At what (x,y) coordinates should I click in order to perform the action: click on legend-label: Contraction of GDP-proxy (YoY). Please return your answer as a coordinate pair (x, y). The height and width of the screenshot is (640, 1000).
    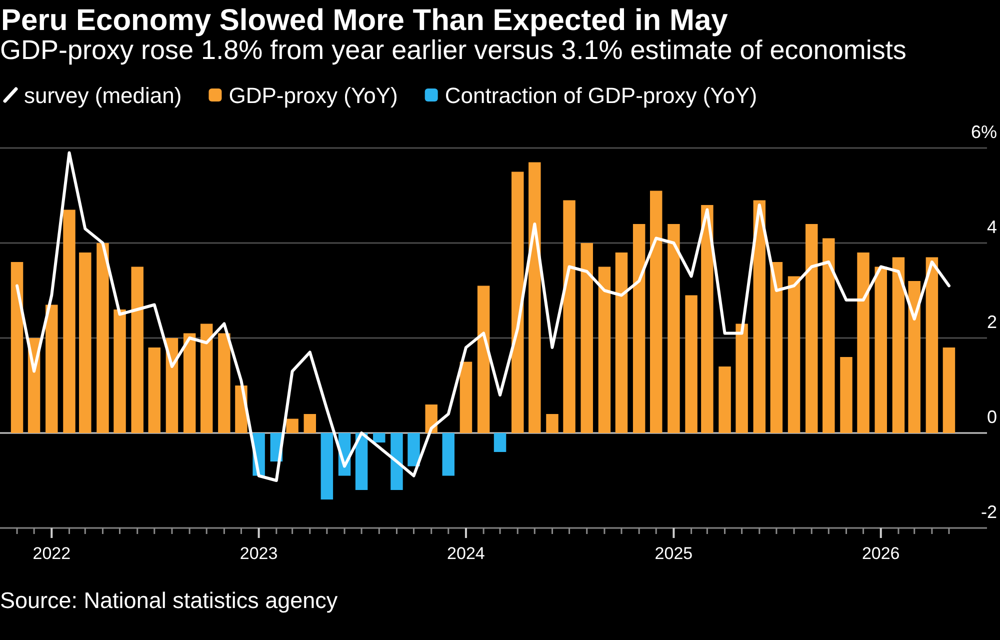
    Looking at the image, I should click on (601, 95).